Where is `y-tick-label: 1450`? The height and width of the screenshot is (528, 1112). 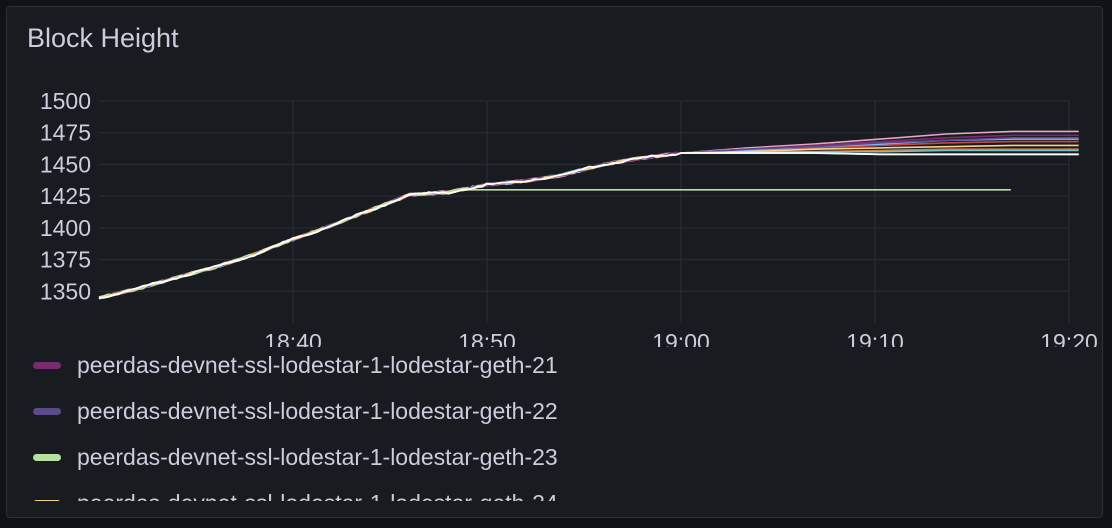
y-tick-label: 1450 is located at coordinates (65, 164).